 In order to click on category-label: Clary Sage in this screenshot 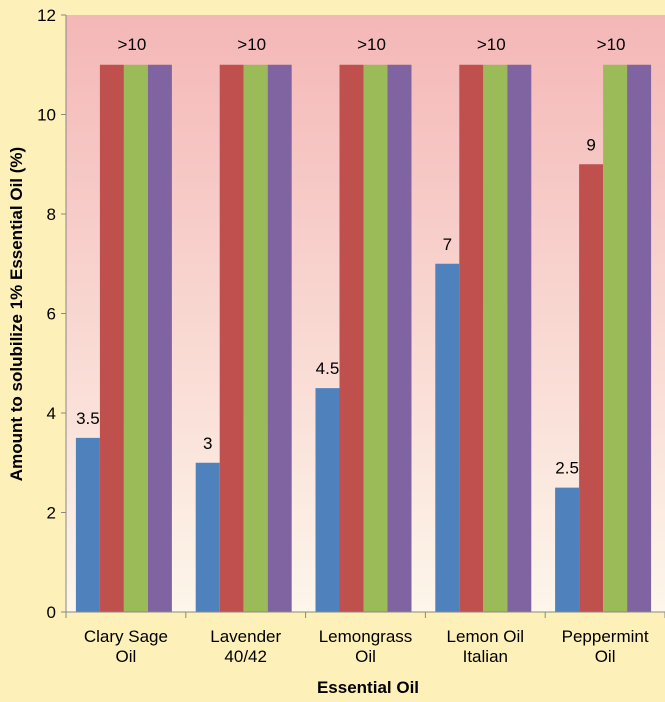, I will do `click(126, 636)`.